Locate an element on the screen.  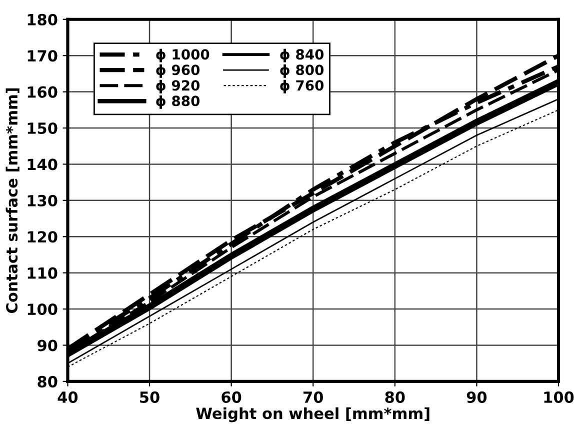
x-tick-label: 100 is located at coordinates (559, 397).